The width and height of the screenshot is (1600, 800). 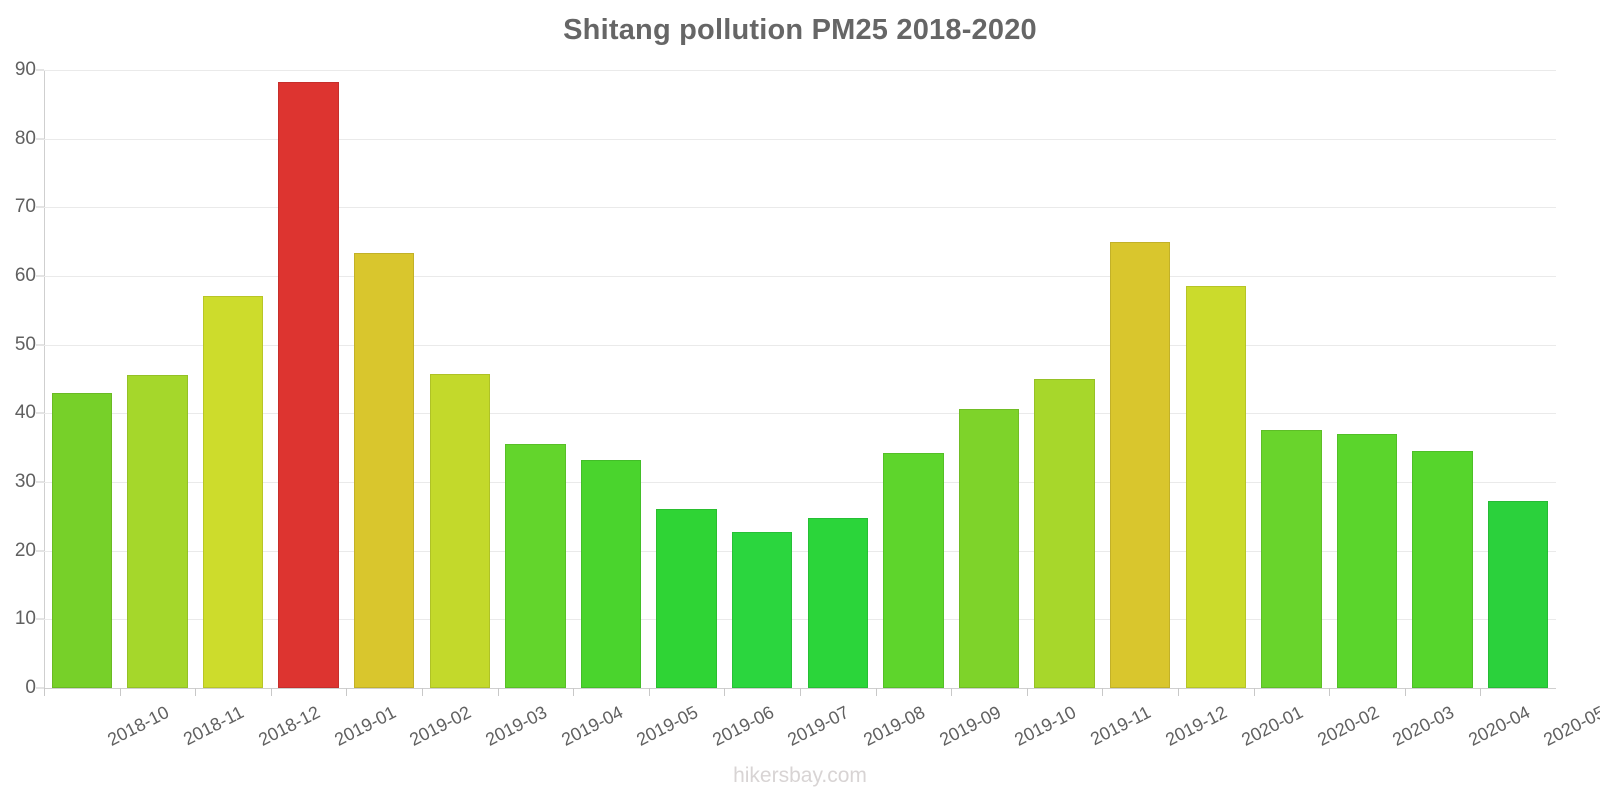 What do you see at coordinates (516, 726) in the screenshot?
I see `x-axis-tick-label: 2019-03` at bounding box center [516, 726].